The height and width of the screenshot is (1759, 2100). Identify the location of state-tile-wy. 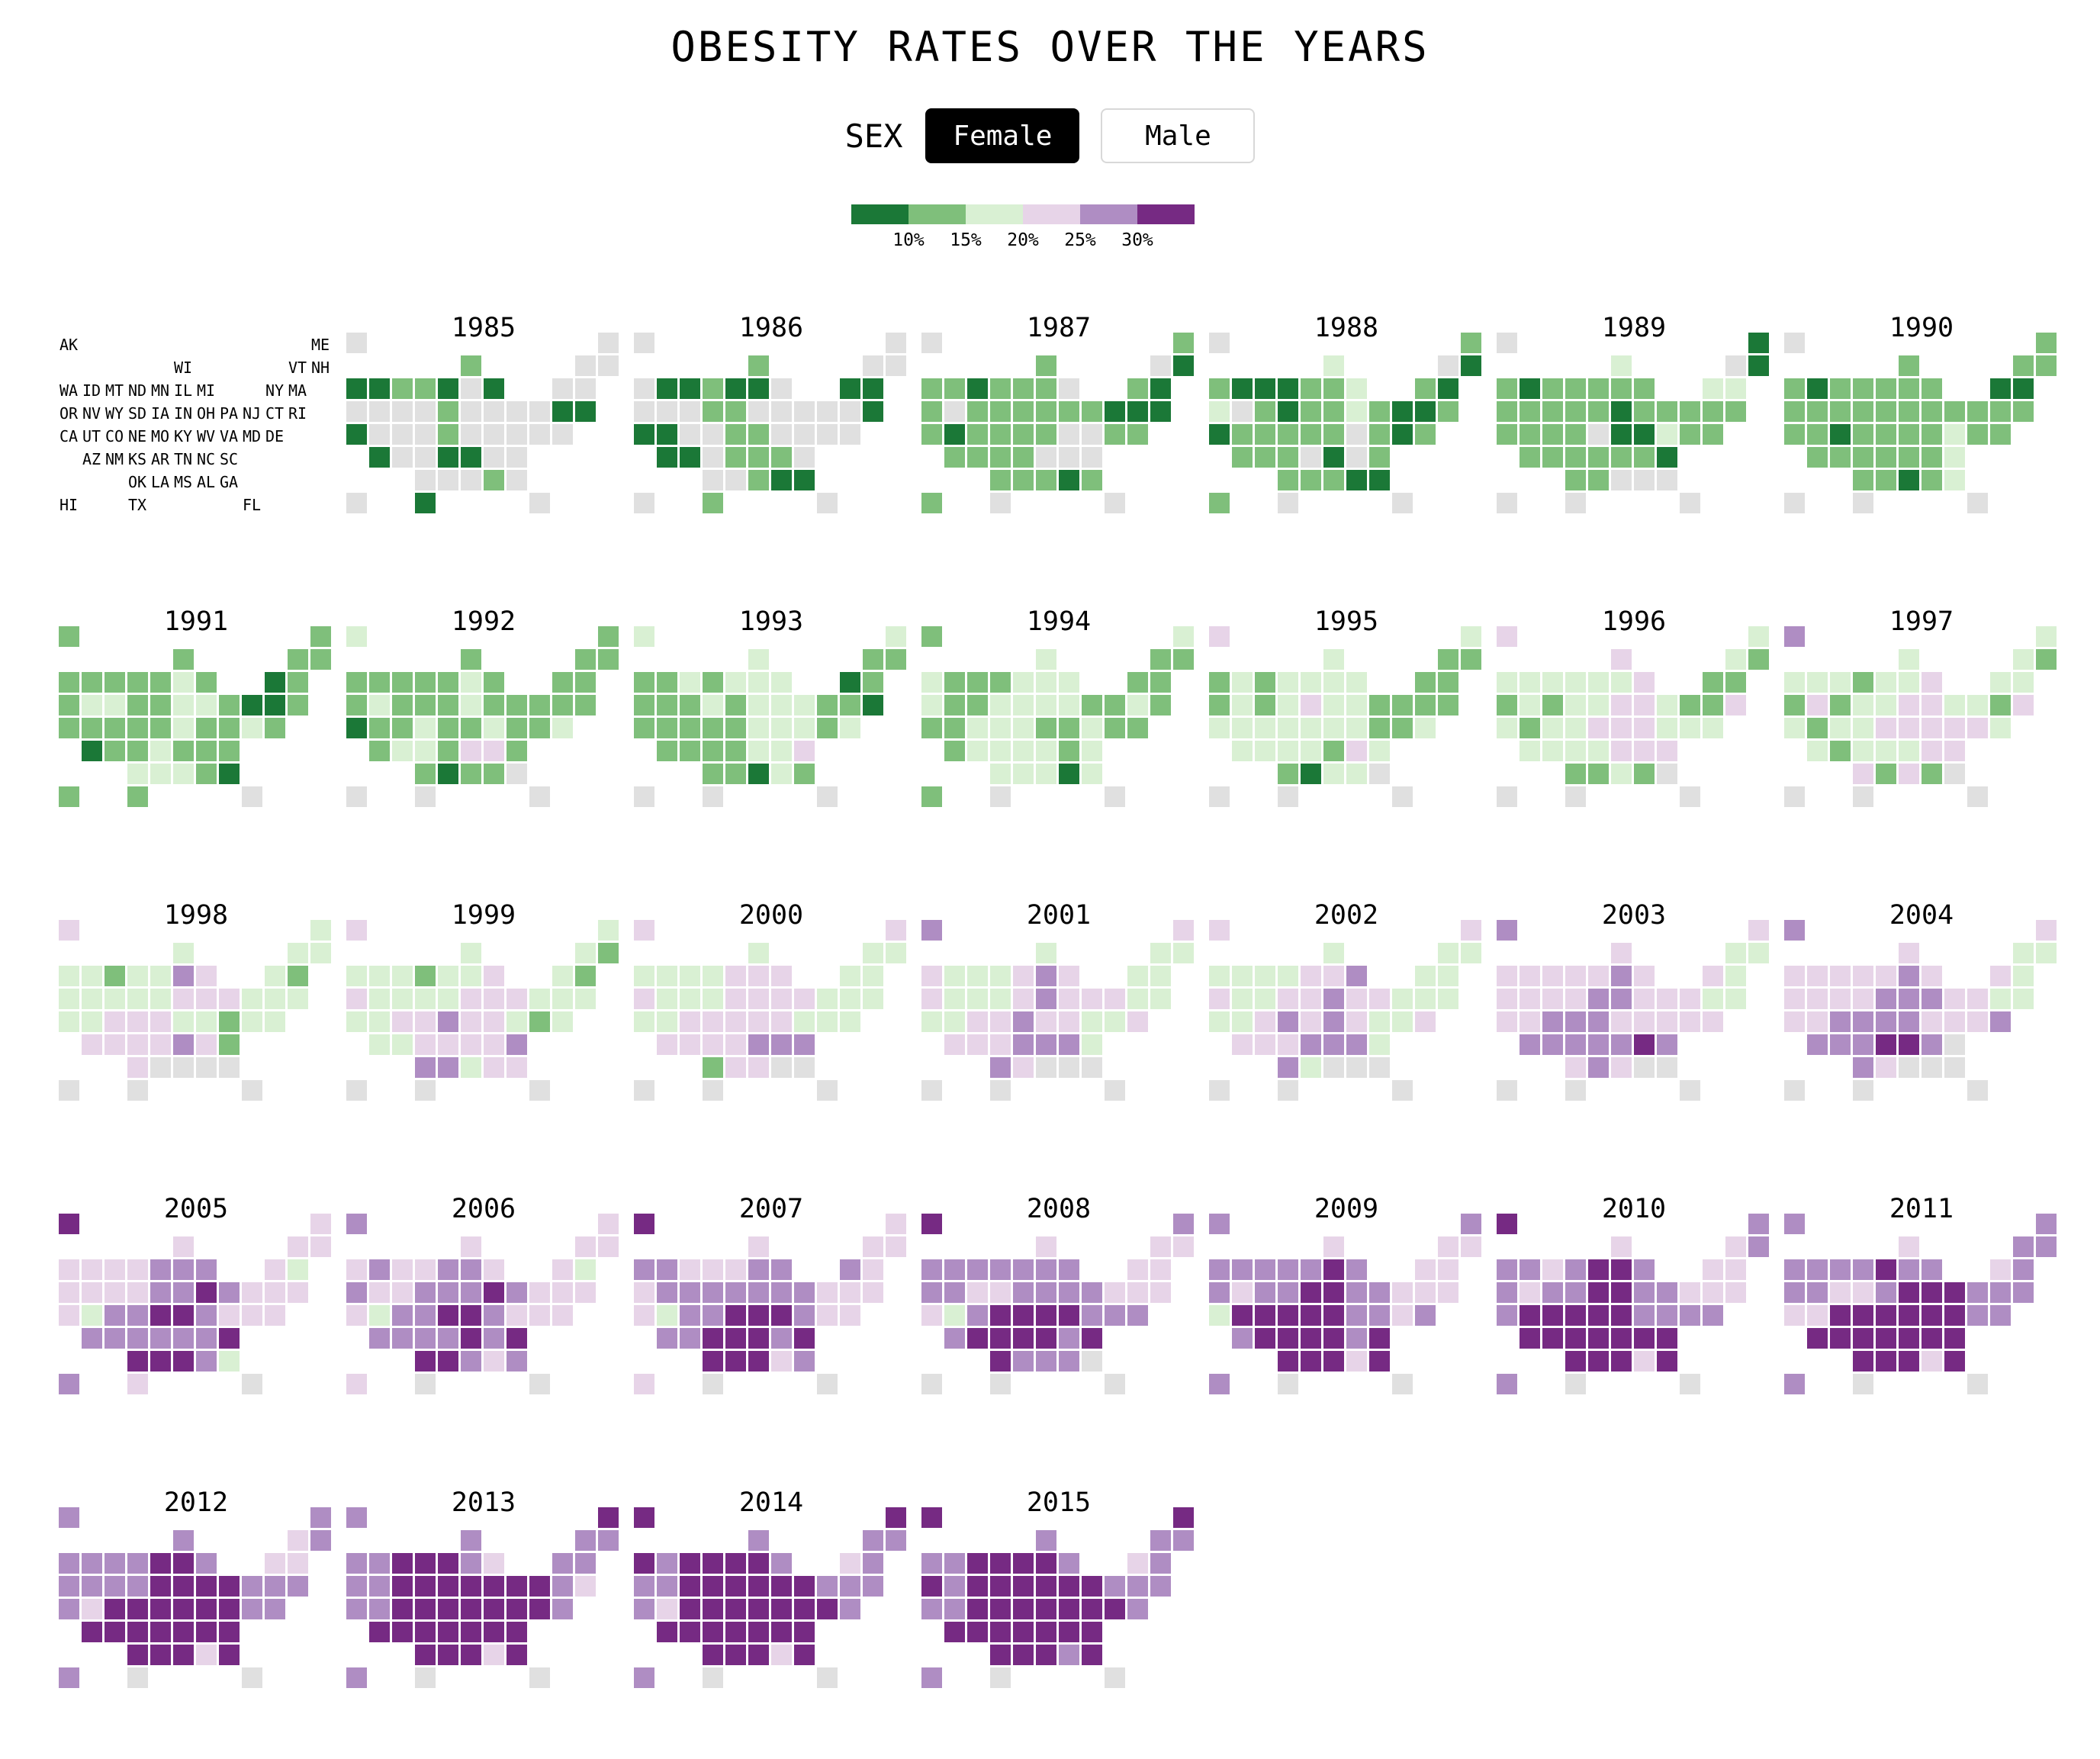
(1265, 999).